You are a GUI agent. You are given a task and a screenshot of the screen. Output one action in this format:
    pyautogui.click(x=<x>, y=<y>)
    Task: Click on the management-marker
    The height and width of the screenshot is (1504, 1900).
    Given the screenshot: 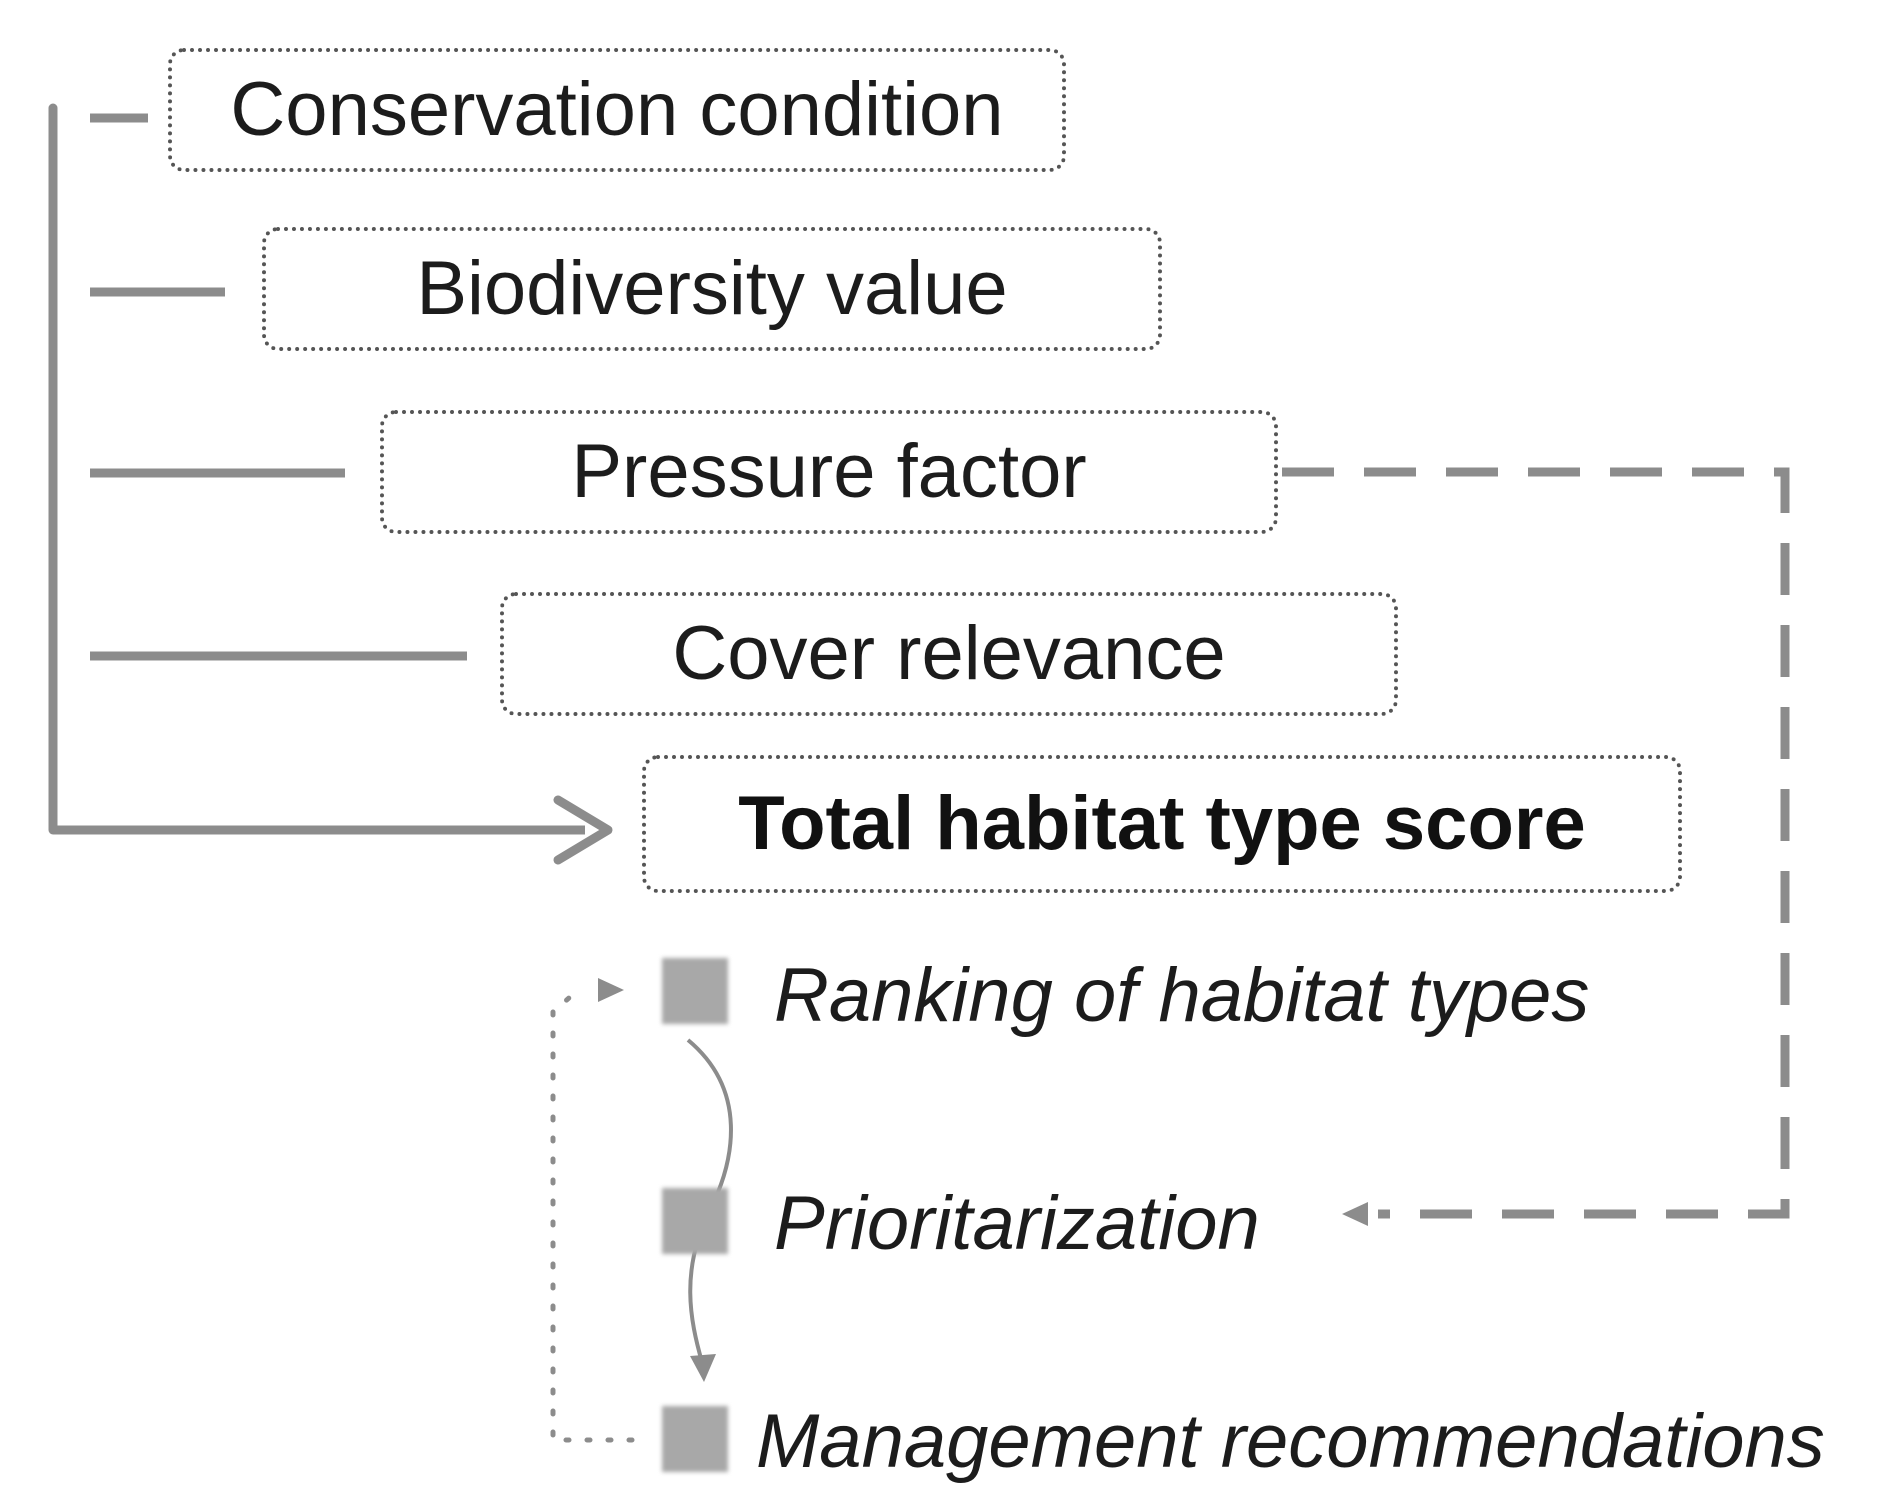 What is the action you would take?
    pyautogui.click(x=695, y=1439)
    